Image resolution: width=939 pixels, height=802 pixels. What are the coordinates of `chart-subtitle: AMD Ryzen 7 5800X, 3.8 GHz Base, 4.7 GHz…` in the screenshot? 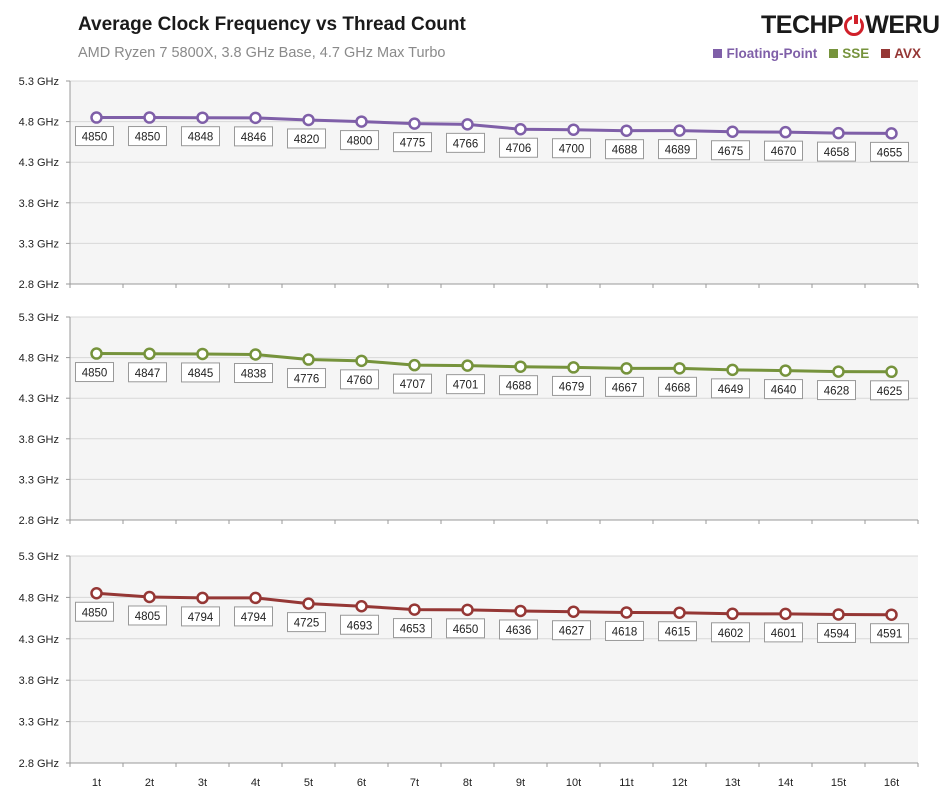 It's located at (262, 53).